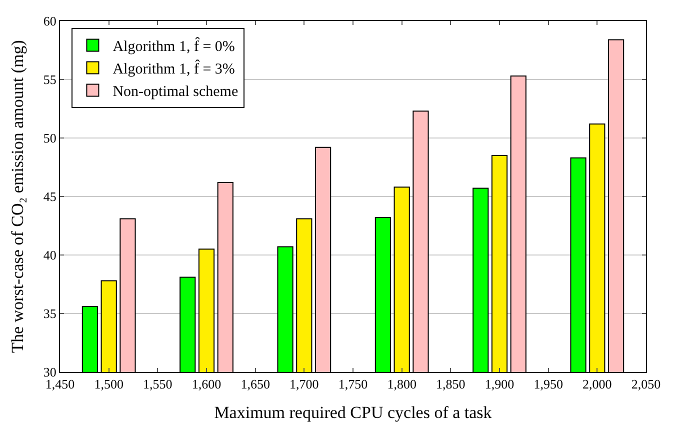 The width and height of the screenshot is (673, 437). What do you see at coordinates (173, 46) in the screenshot?
I see `legend-label: Algorithm 1, f̂ = 0%` at bounding box center [173, 46].